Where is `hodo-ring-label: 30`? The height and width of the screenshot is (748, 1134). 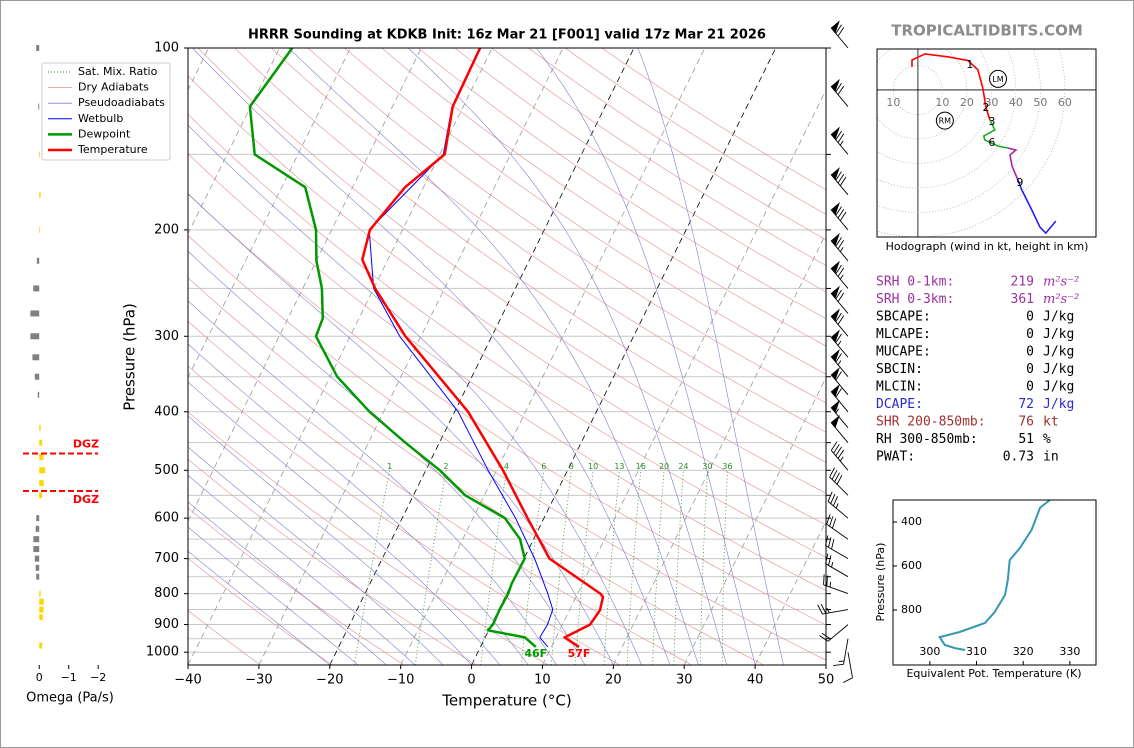
hodo-ring-label: 30 is located at coordinates (991, 102).